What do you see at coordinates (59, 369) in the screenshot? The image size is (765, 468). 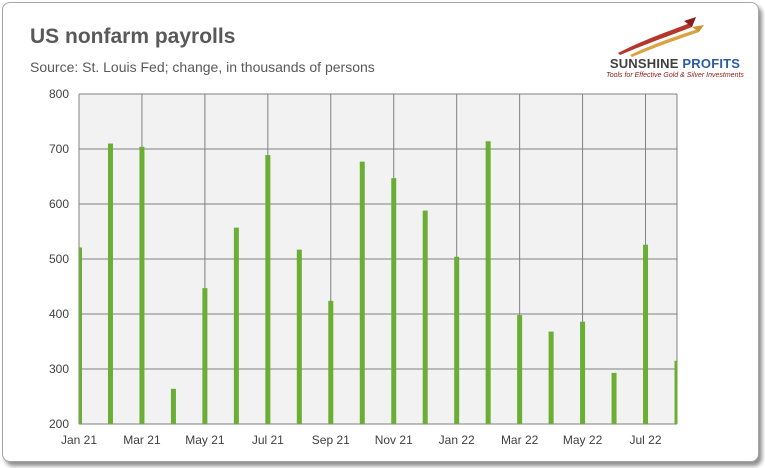 I see `y-tick-label: 300` at bounding box center [59, 369].